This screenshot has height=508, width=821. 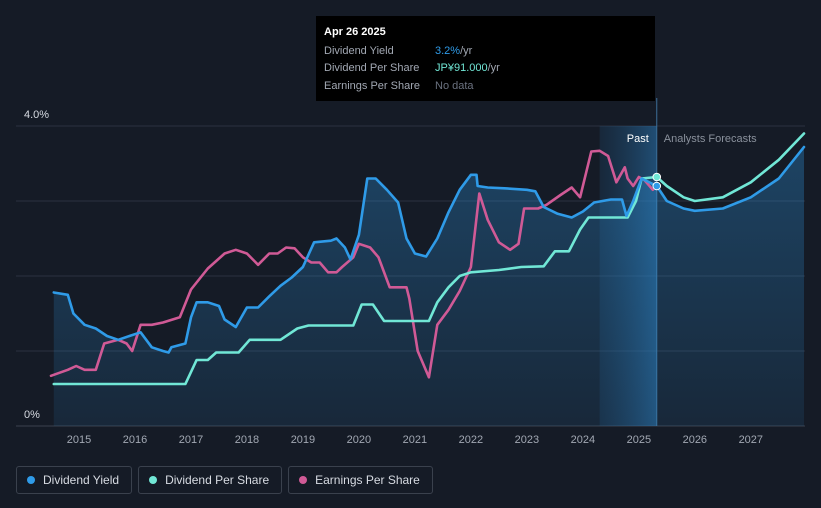 What do you see at coordinates (81, 480) in the screenshot?
I see `legend-label: Dividend Yield` at bounding box center [81, 480].